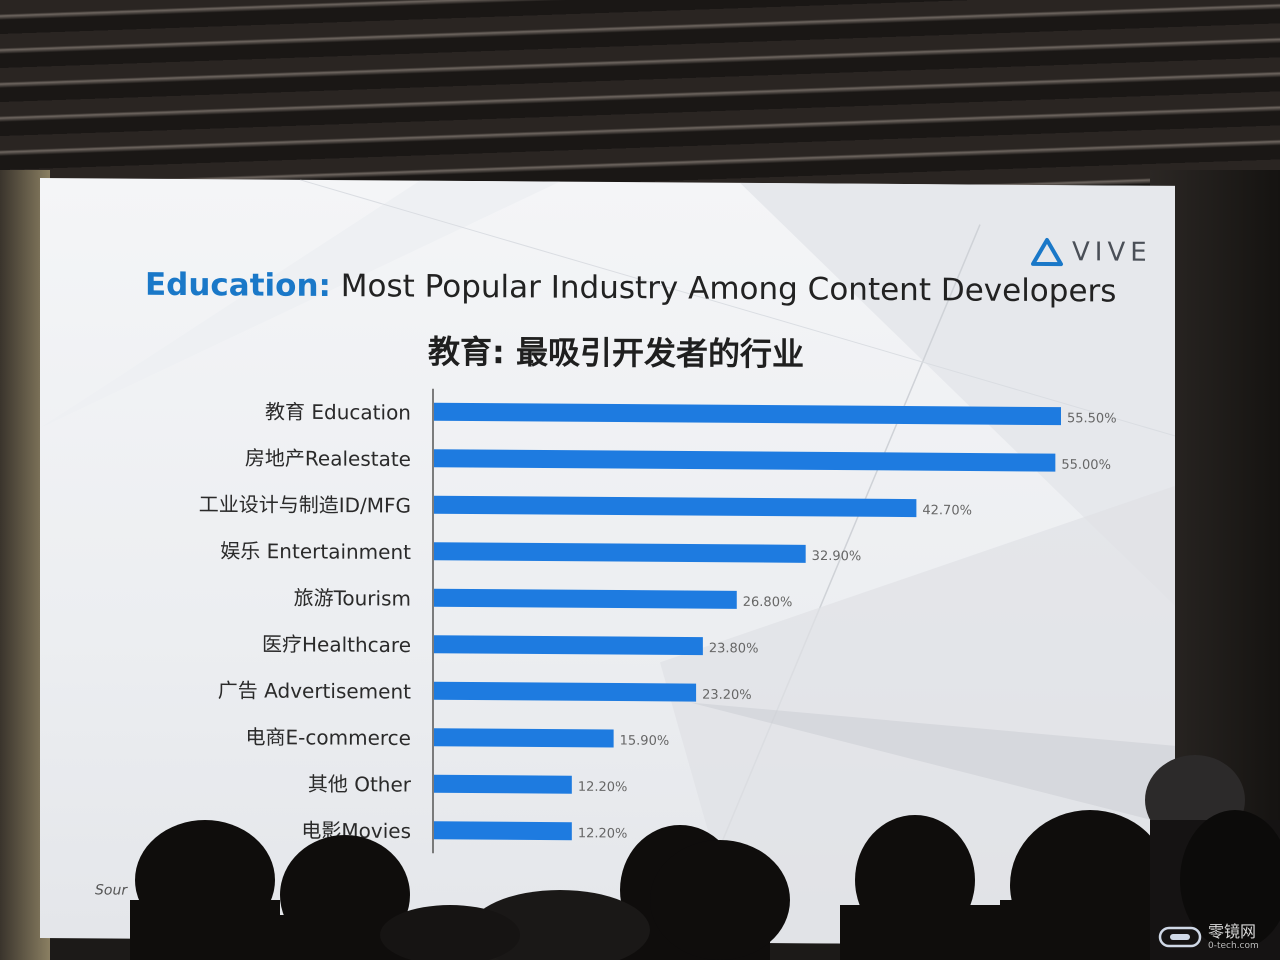 The width and height of the screenshot is (1280, 960). Describe the element at coordinates (360, 784) in the screenshot. I see `category-label-8: 其他 Other` at that location.